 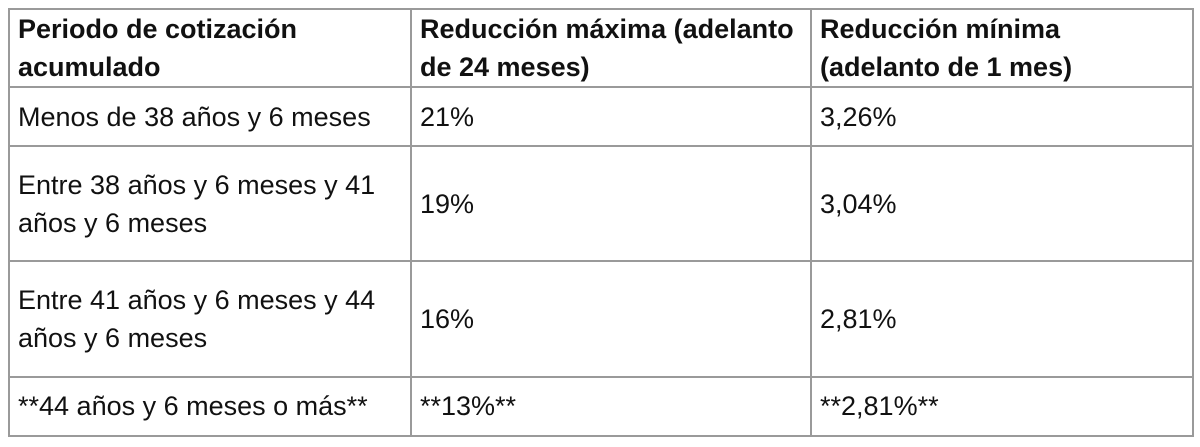 I want to click on table-cell: **44 años y 6 meses o más**, so click(x=210, y=406).